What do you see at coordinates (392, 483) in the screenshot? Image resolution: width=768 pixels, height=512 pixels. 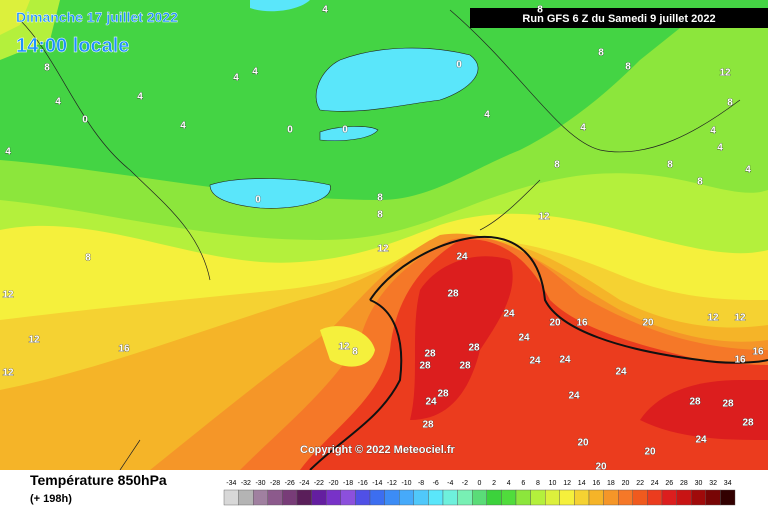 I see `colorbar-label: -12` at bounding box center [392, 483].